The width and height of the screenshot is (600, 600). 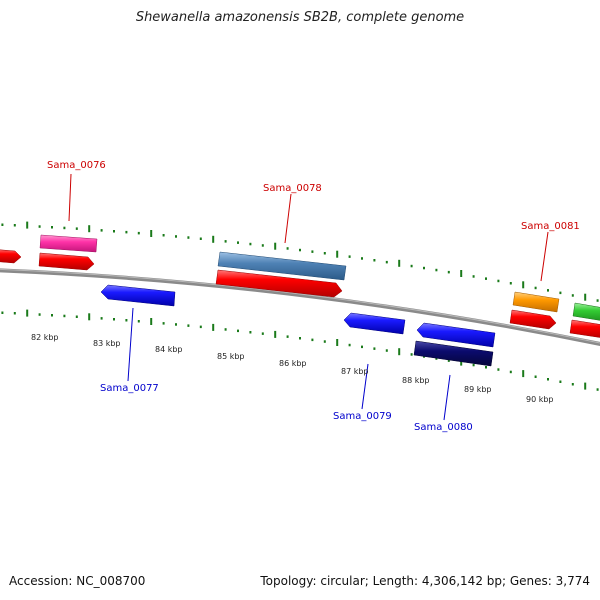 I want to click on gene-label-sama-0078: Sama_0078, so click(x=292, y=188).